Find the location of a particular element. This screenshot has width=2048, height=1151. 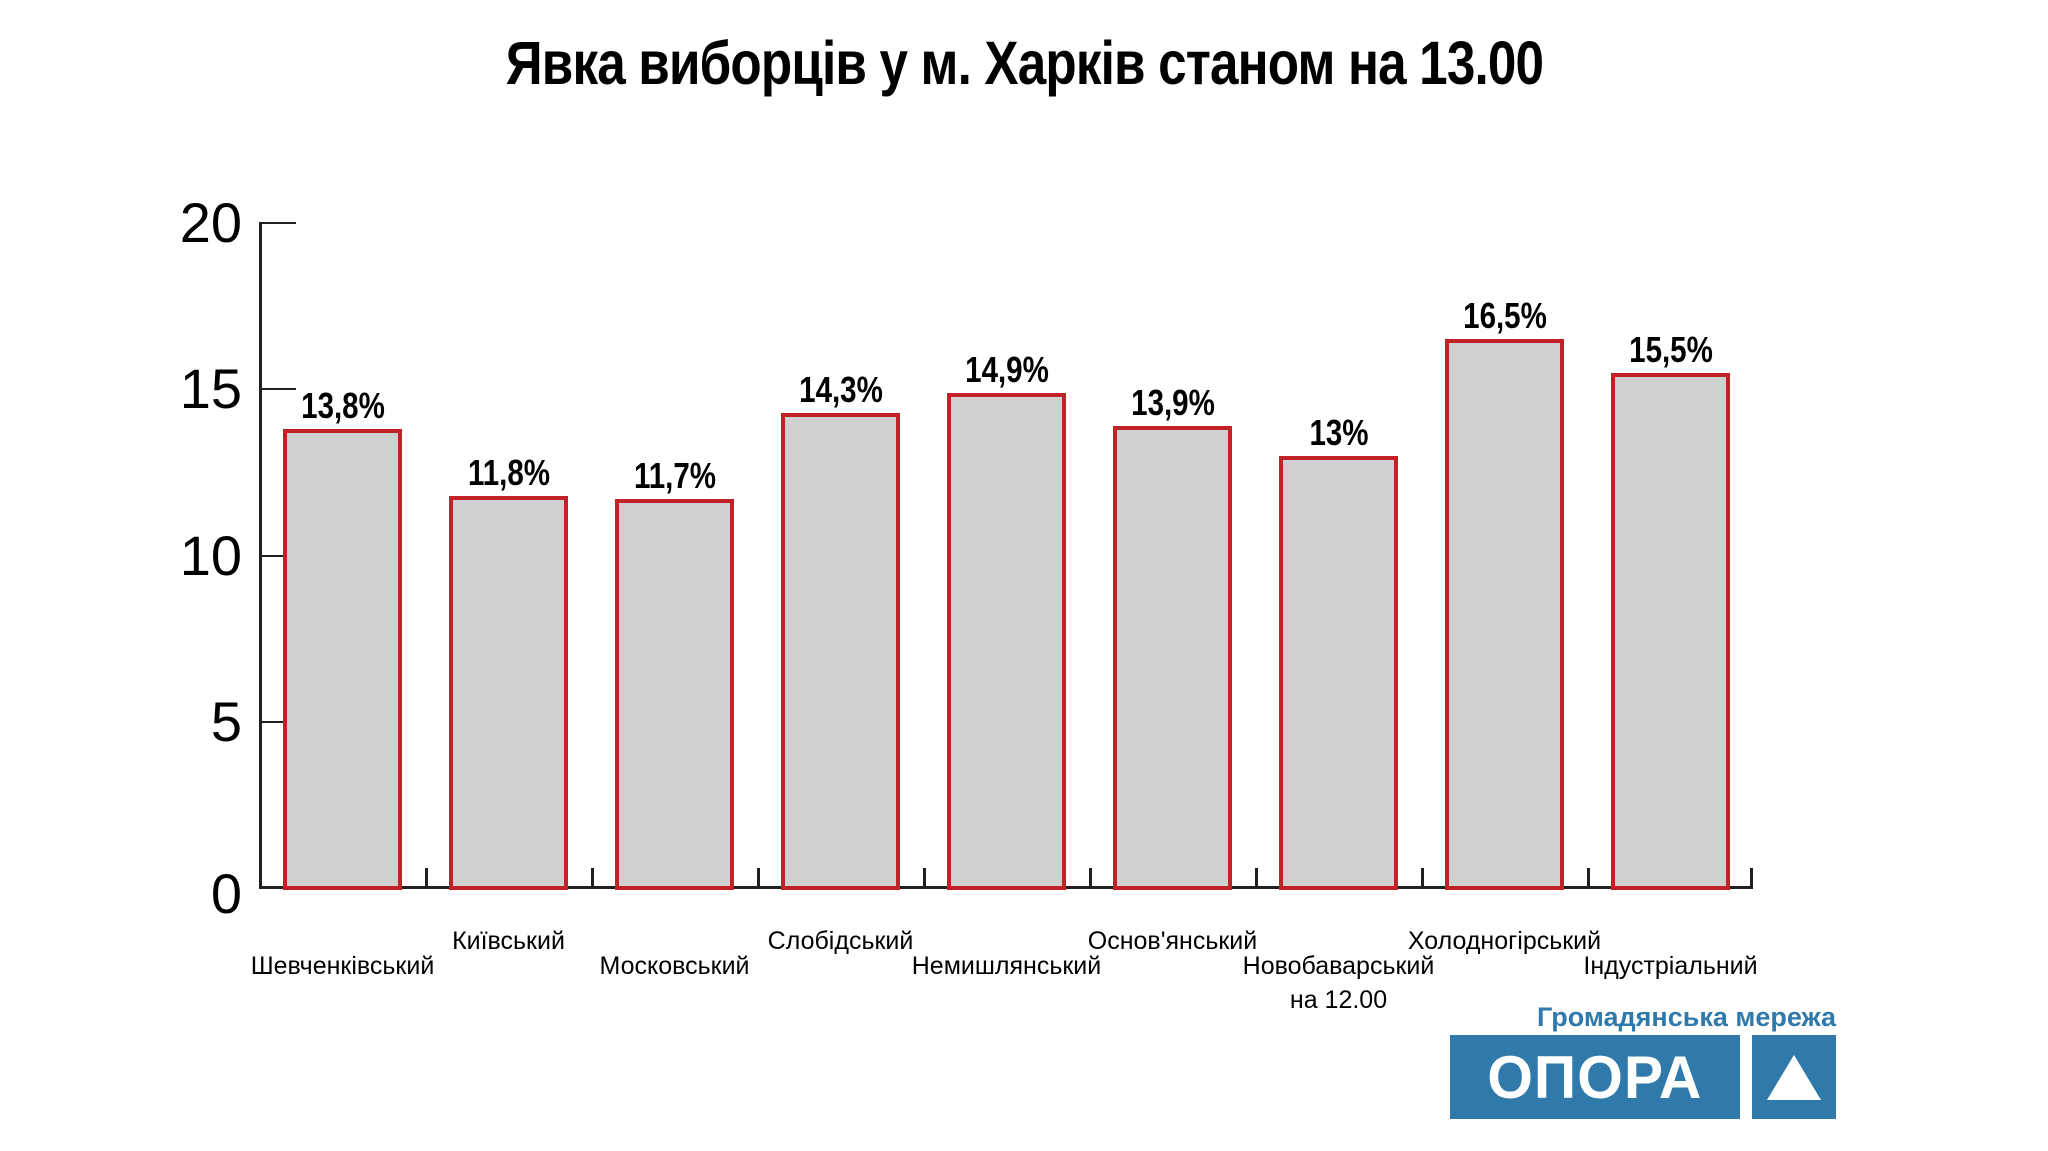

x-axis-label: Холодногірський is located at coordinates (1504, 941).